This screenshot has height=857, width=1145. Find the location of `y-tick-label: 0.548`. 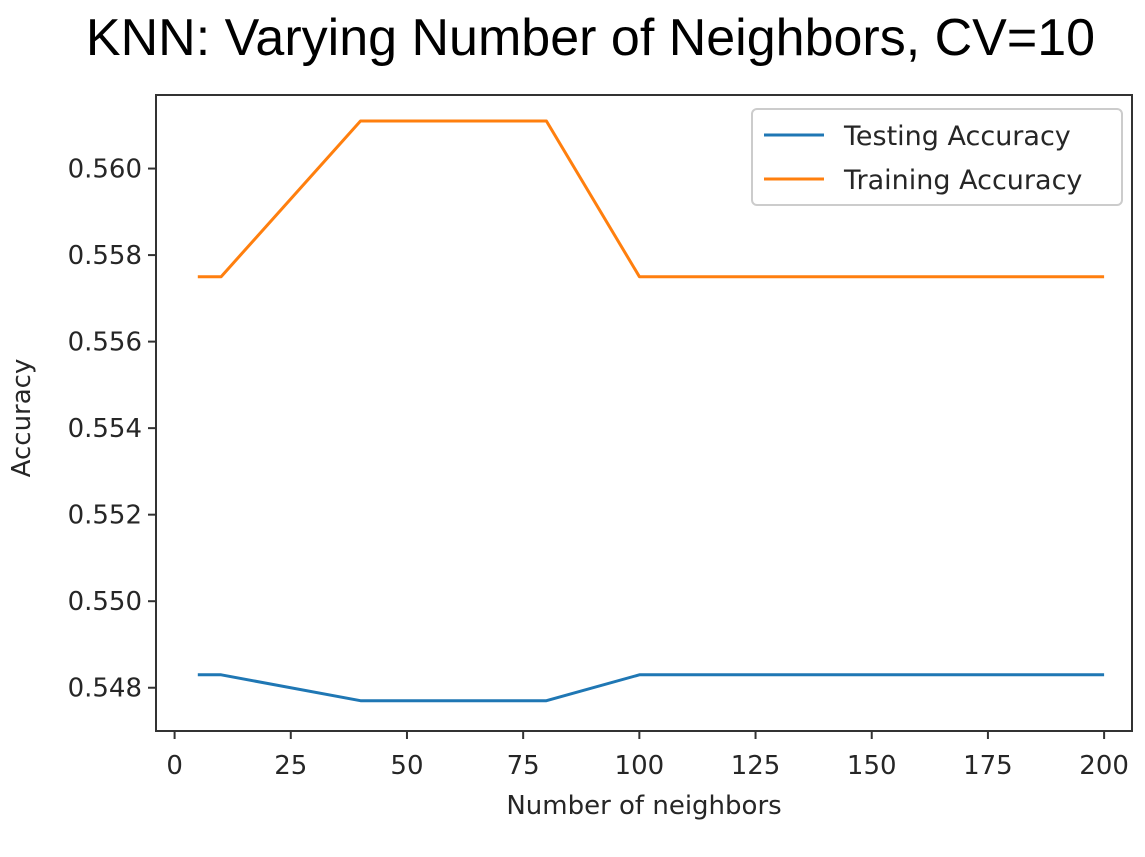

y-tick-label: 0.548 is located at coordinates (105, 689).